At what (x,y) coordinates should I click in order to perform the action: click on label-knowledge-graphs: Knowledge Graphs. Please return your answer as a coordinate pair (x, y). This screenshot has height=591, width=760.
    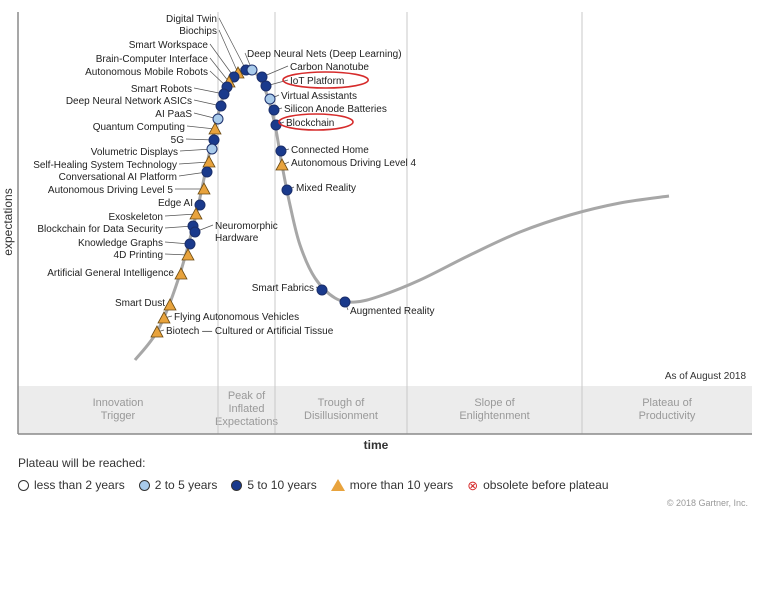
    Looking at the image, I should click on (120, 243).